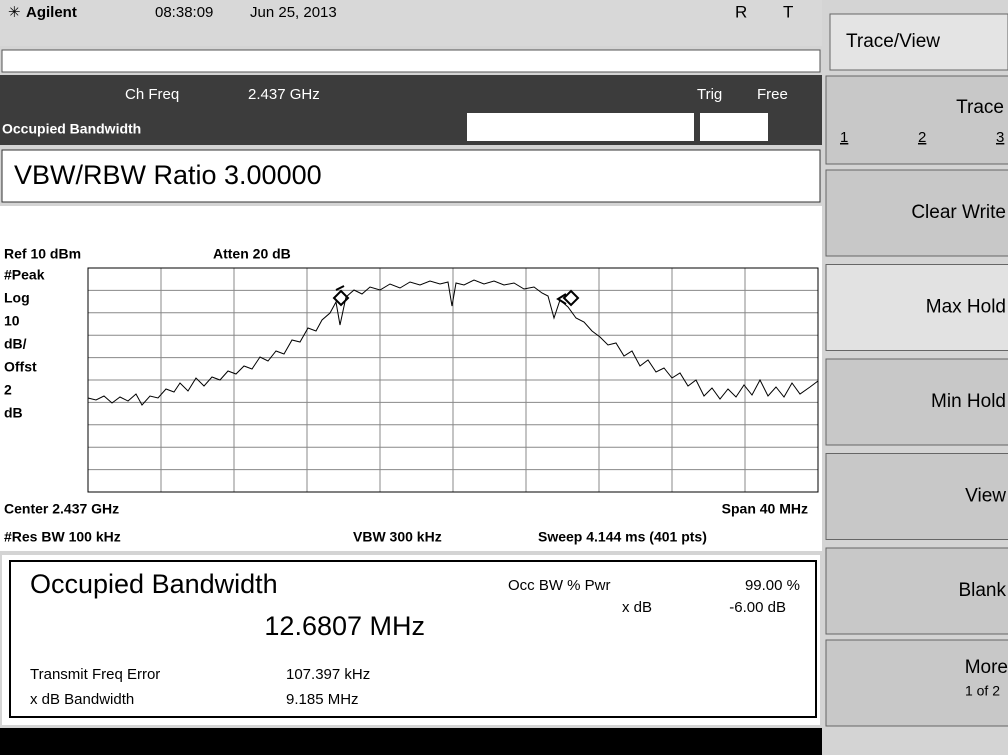  Describe the element at coordinates (772, 94) in the screenshot. I see `value: Free` at that location.